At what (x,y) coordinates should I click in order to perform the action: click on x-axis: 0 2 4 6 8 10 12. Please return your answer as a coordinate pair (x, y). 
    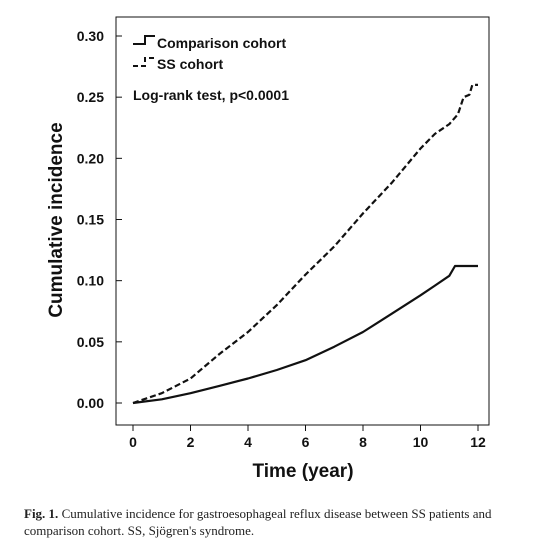
    Looking at the image, I should click on (307, 437).